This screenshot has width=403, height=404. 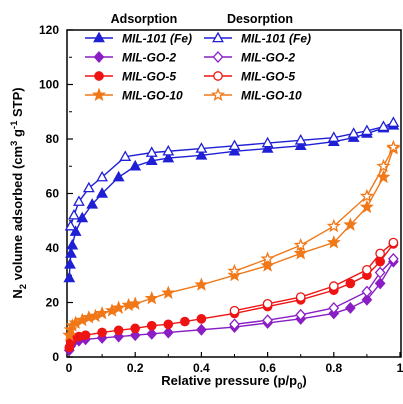 What do you see at coordinates (23, 286) in the screenshot?
I see `y-axis-label-sub-2: 2` at bounding box center [23, 286].